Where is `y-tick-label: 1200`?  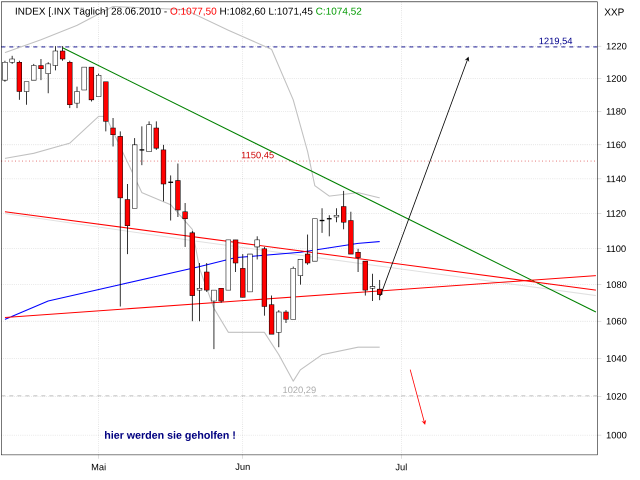 y-tick-label: 1200 is located at coordinates (616, 78).